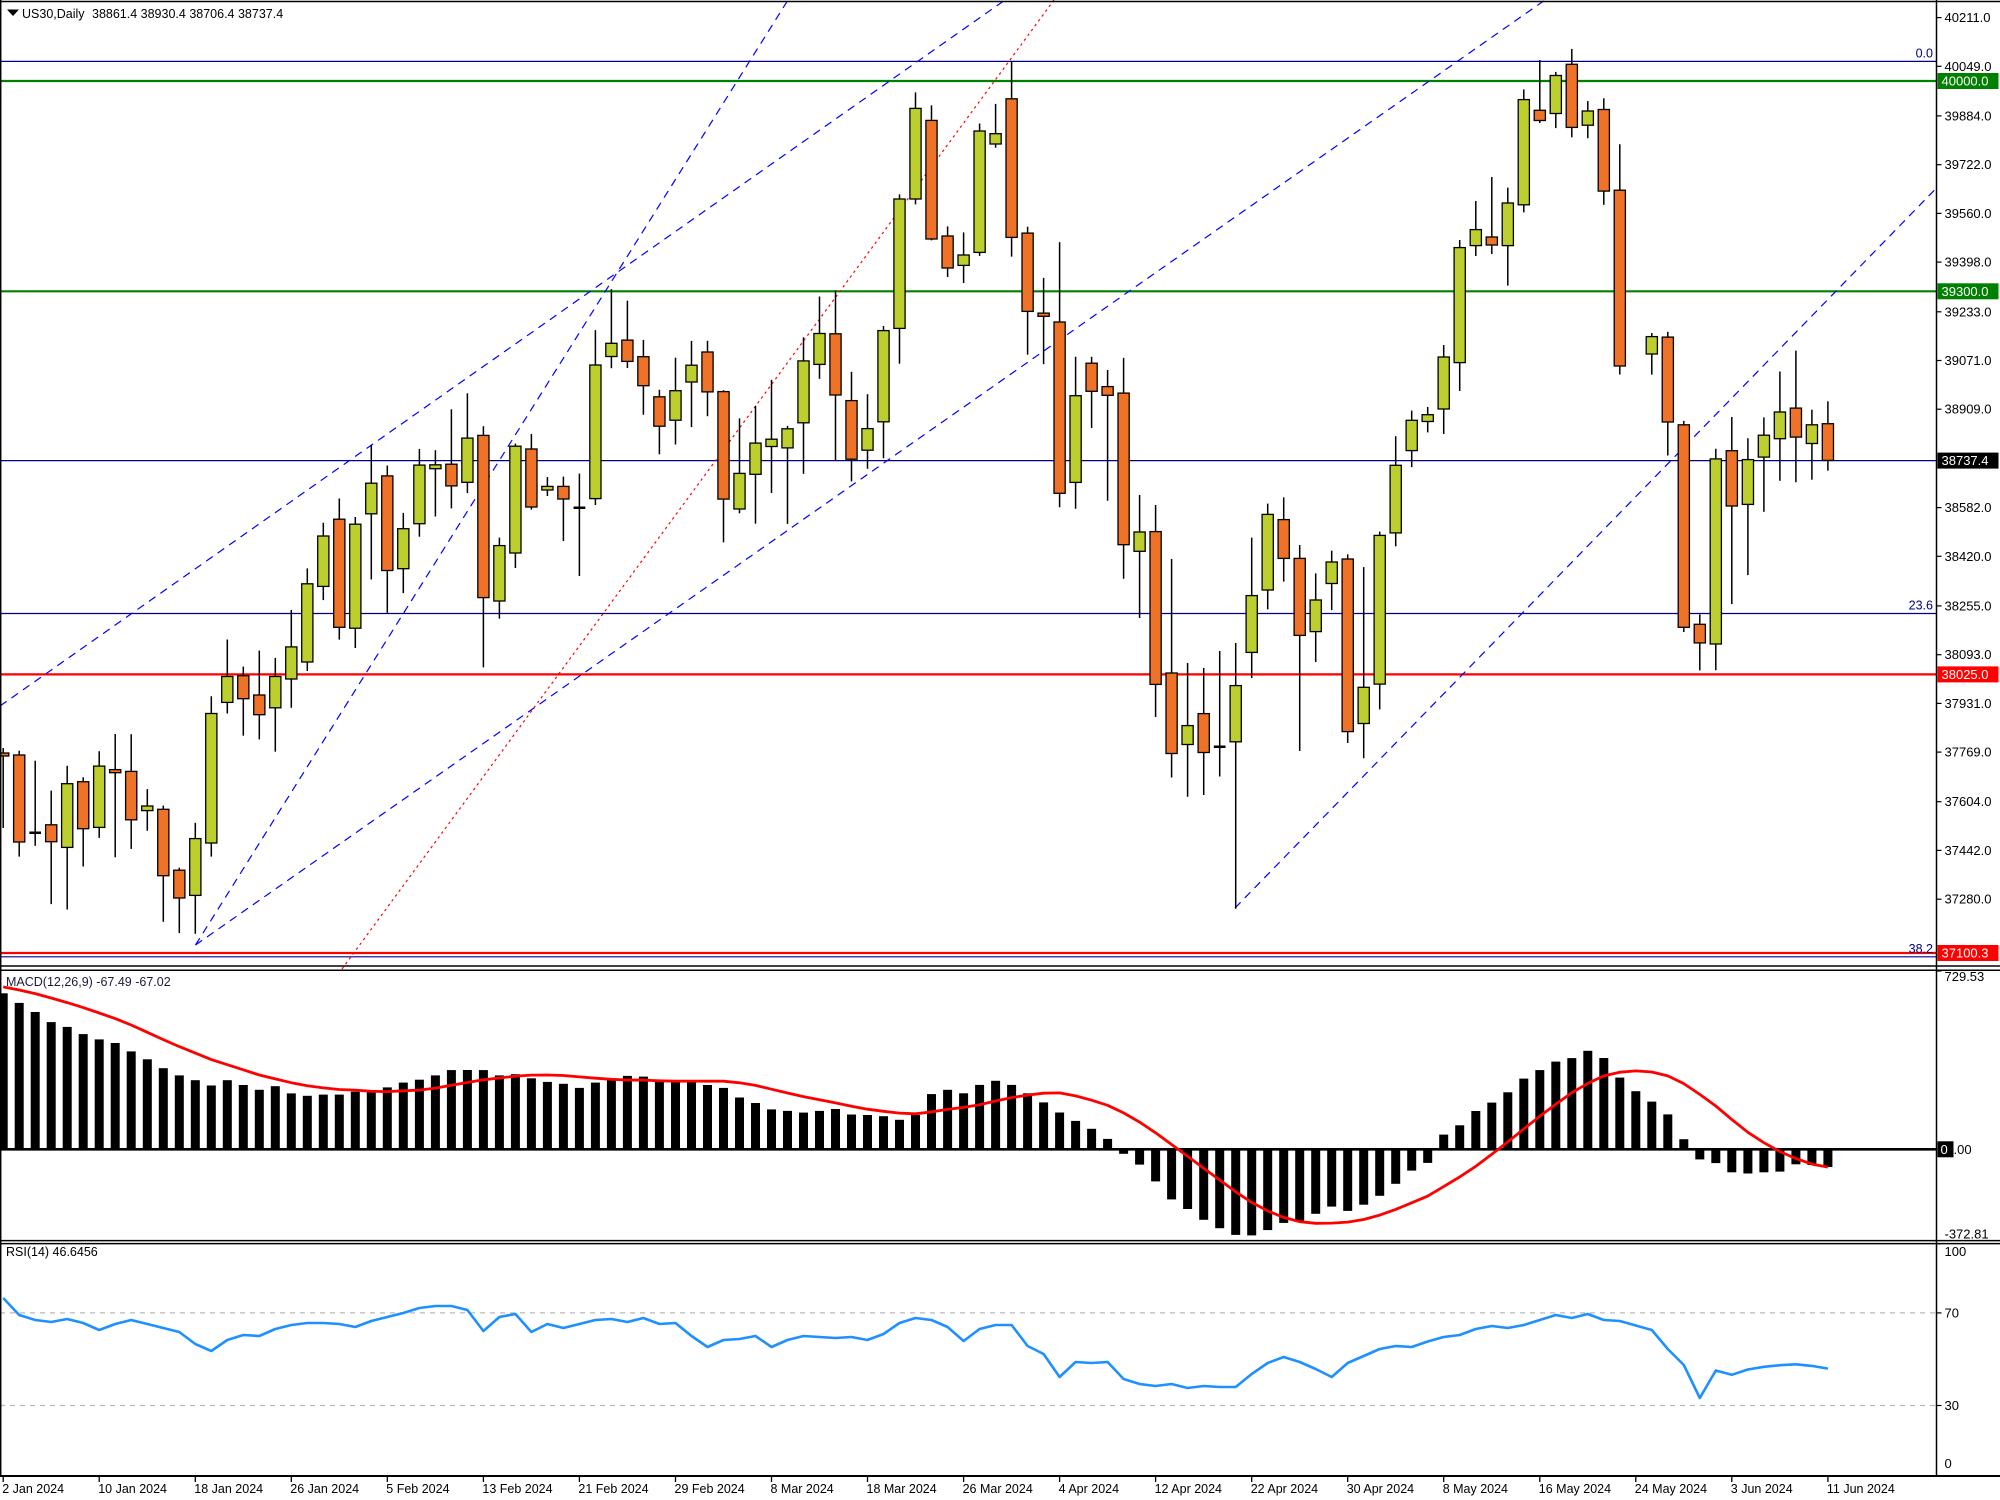 Image resolution: width=2000 pixels, height=1500 pixels. What do you see at coordinates (1968, 801) in the screenshot?
I see `svg-text: 37604.0` at bounding box center [1968, 801].